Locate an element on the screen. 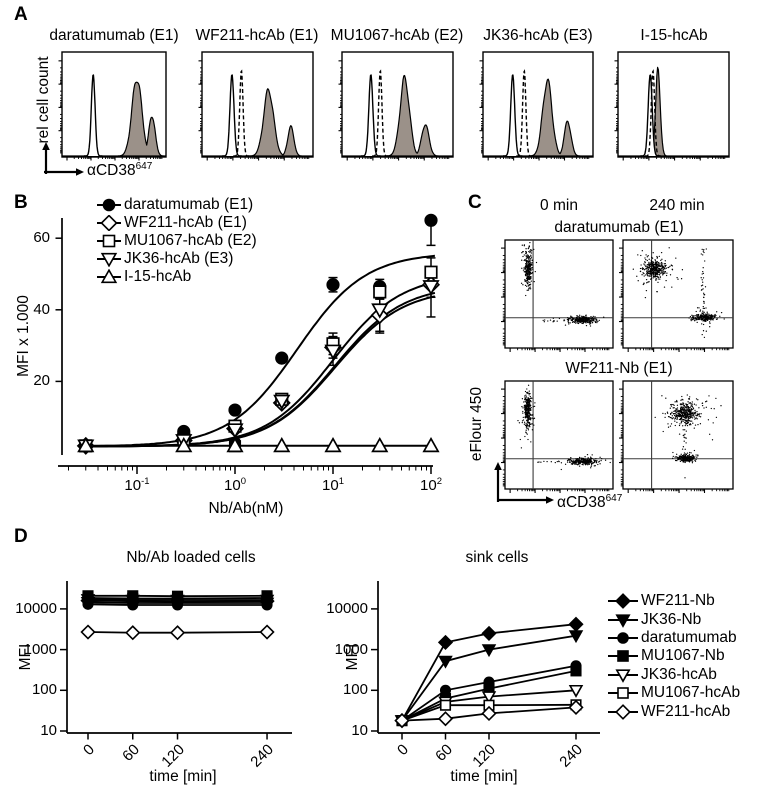  legend-item: WF211-hcAb is located at coordinates (674, 711).